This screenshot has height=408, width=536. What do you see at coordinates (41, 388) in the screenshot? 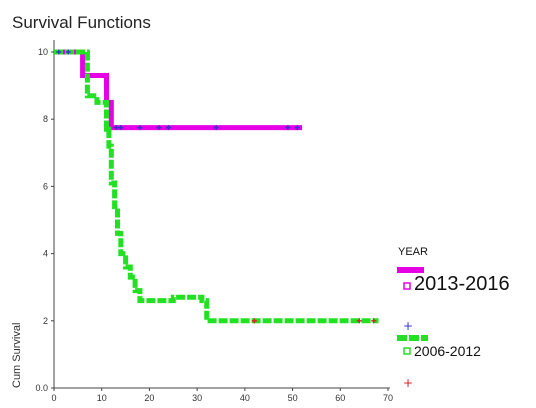
I see `y-tick-label: 0.0` at bounding box center [41, 388].